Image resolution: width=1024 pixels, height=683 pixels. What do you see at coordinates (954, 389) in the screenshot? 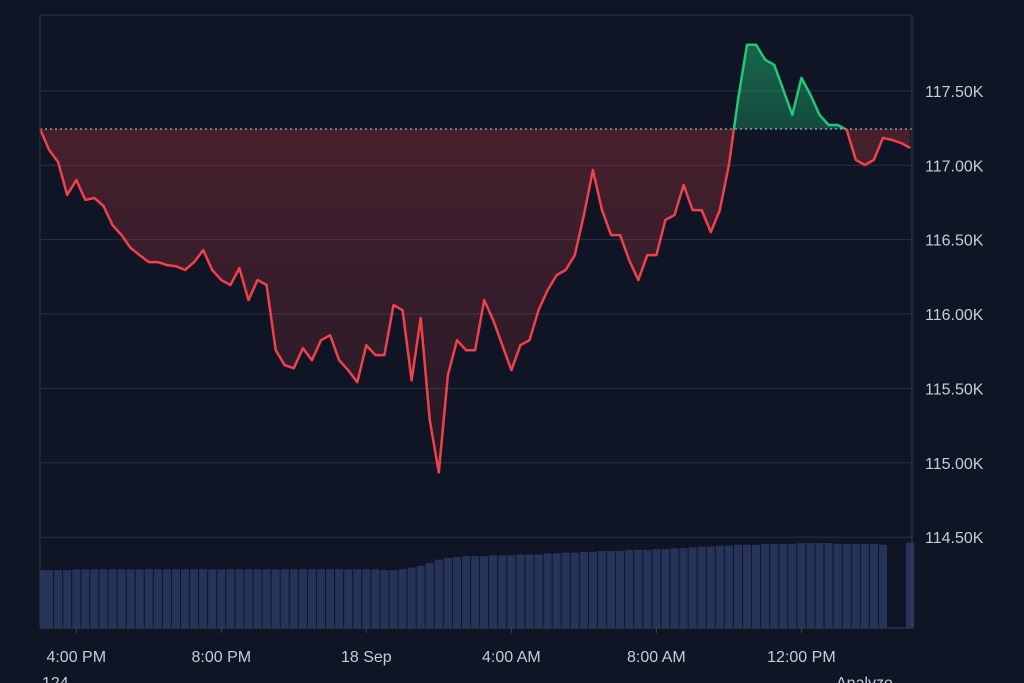
I see `y-tick-label: 115.50K` at bounding box center [954, 389].